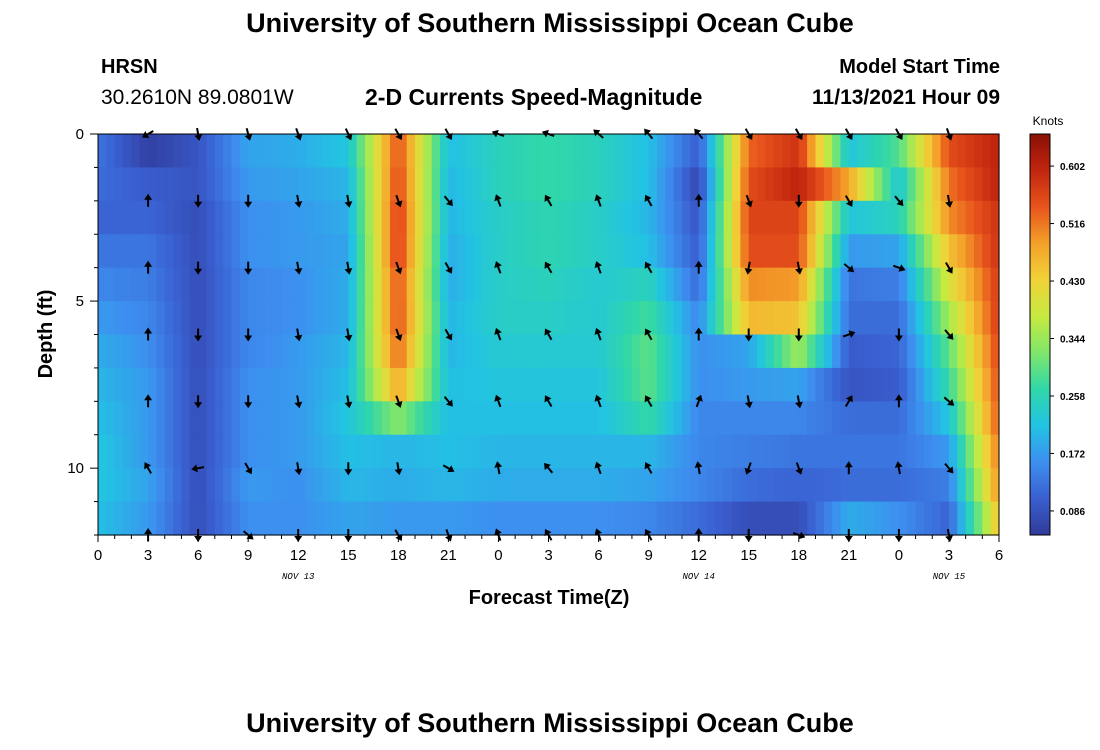 The image size is (1100, 750). Describe the element at coordinates (598, 555) in the screenshot. I see `x-tick-label: 6` at that location.